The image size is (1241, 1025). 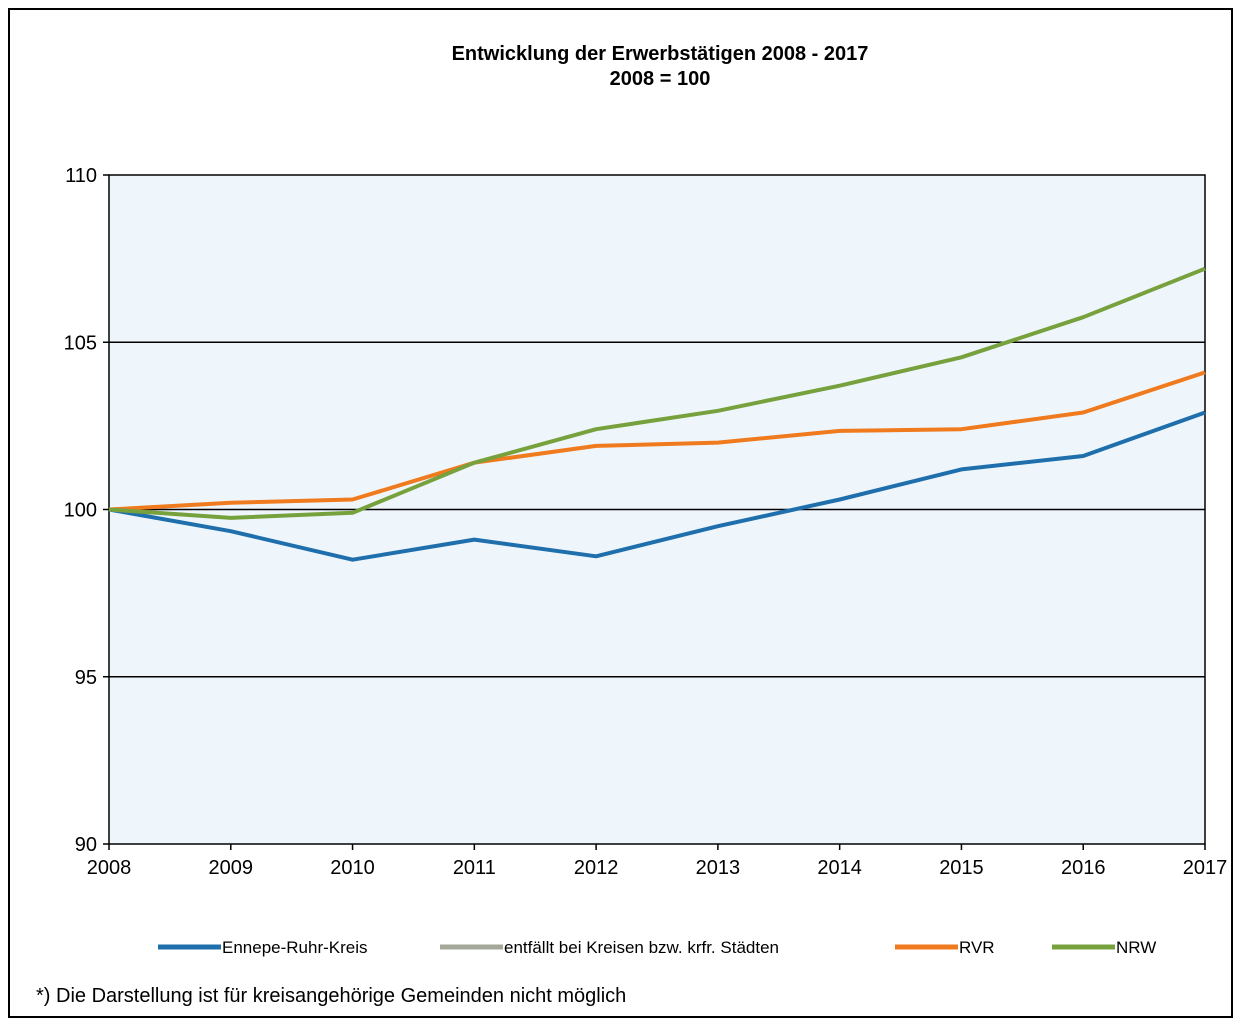 I want to click on x-tick-label-2017: 2017, so click(x=1205, y=868).